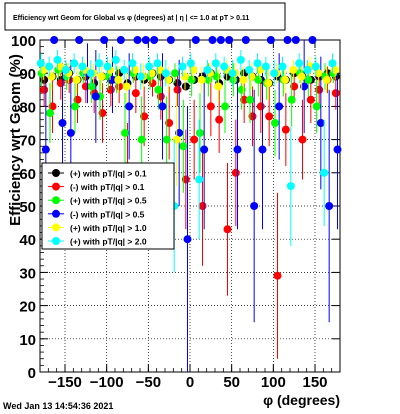 The image size is (400, 414). Describe the element at coordinates (27, 273) in the screenshot. I see `y-tick-label: 30` at that location.